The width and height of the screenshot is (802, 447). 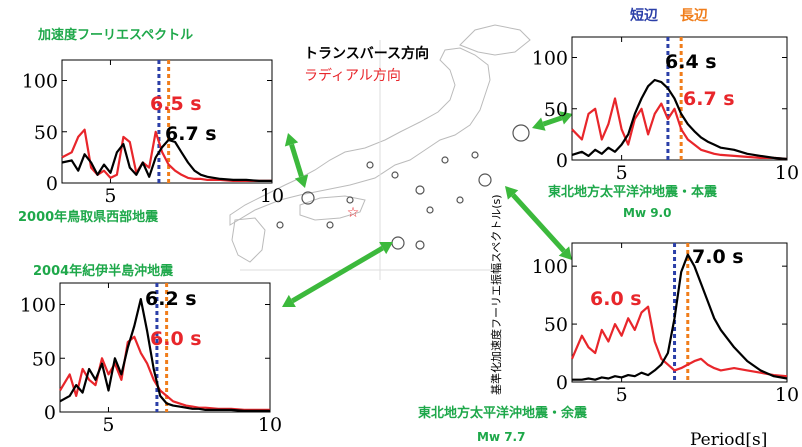 I want to click on event-label-tohoku-main: 東北地方太平洋沖地震・本震, so click(x=633, y=192).